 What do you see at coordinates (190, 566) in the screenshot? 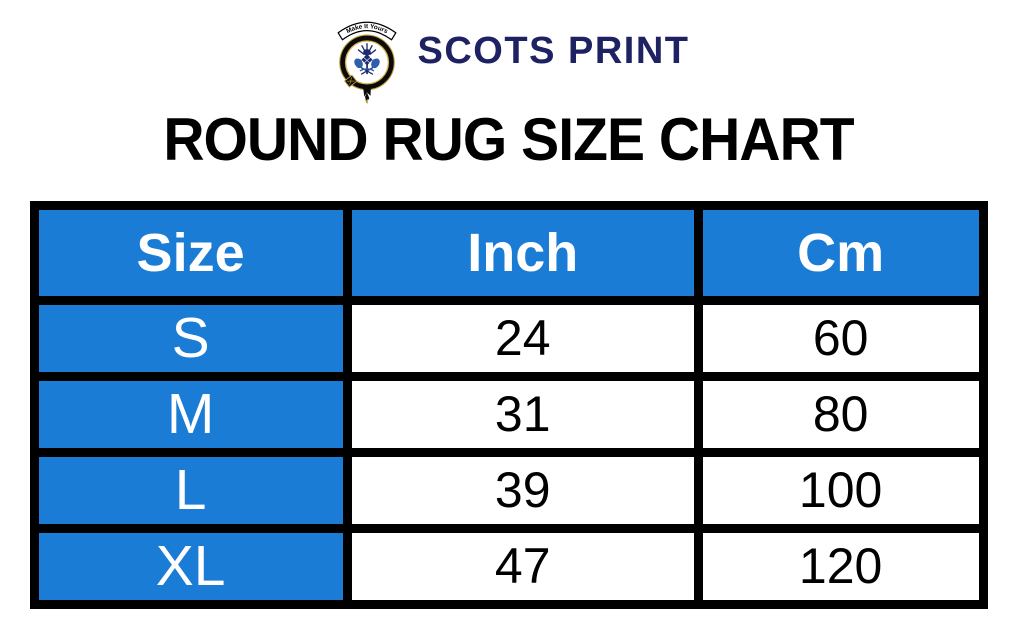
I see `size-cell: XL` at bounding box center [190, 566].